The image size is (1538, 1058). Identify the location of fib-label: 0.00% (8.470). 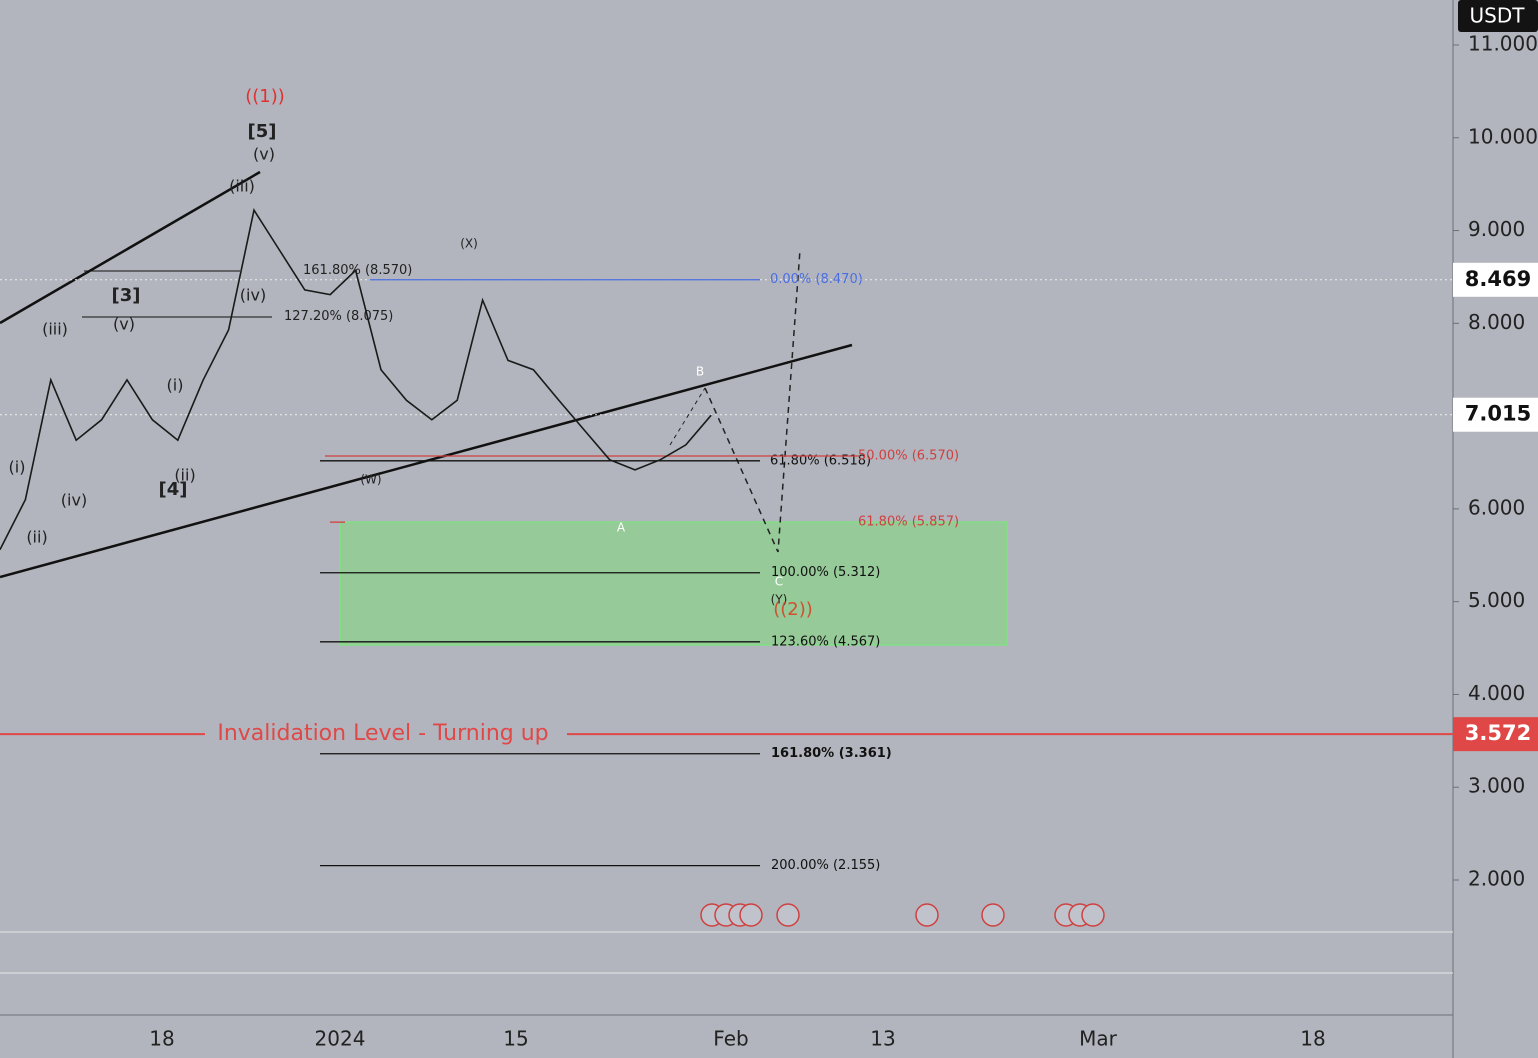
(816, 279).